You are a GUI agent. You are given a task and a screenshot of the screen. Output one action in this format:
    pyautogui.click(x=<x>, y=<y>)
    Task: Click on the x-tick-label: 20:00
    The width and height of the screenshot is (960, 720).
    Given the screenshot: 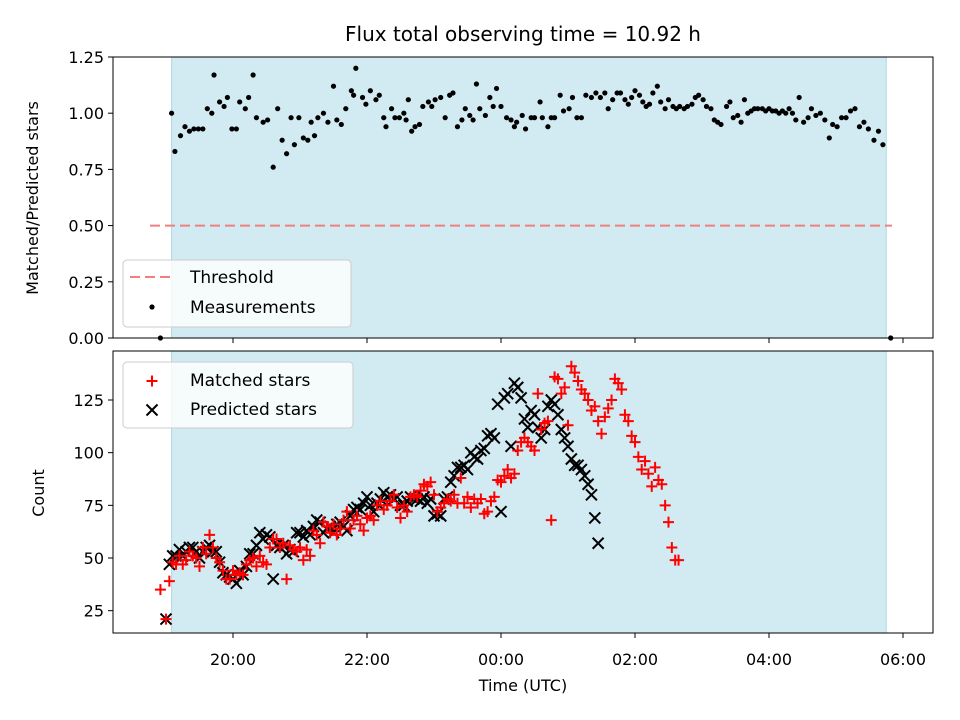 What is the action you would take?
    pyautogui.click(x=233, y=659)
    